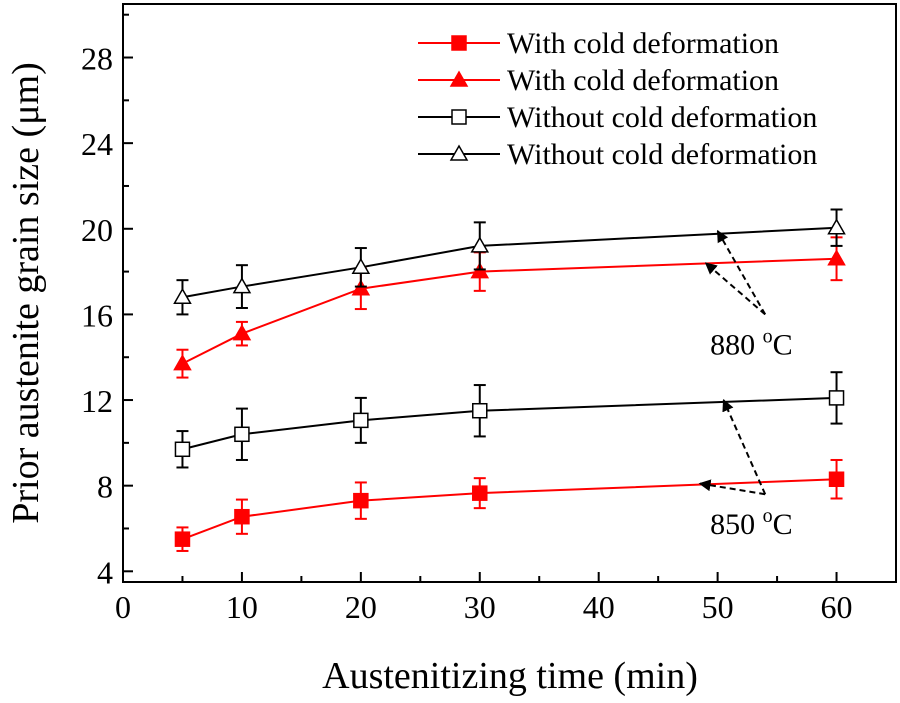  I want to click on y-tick-label: 12, so click(97, 401).